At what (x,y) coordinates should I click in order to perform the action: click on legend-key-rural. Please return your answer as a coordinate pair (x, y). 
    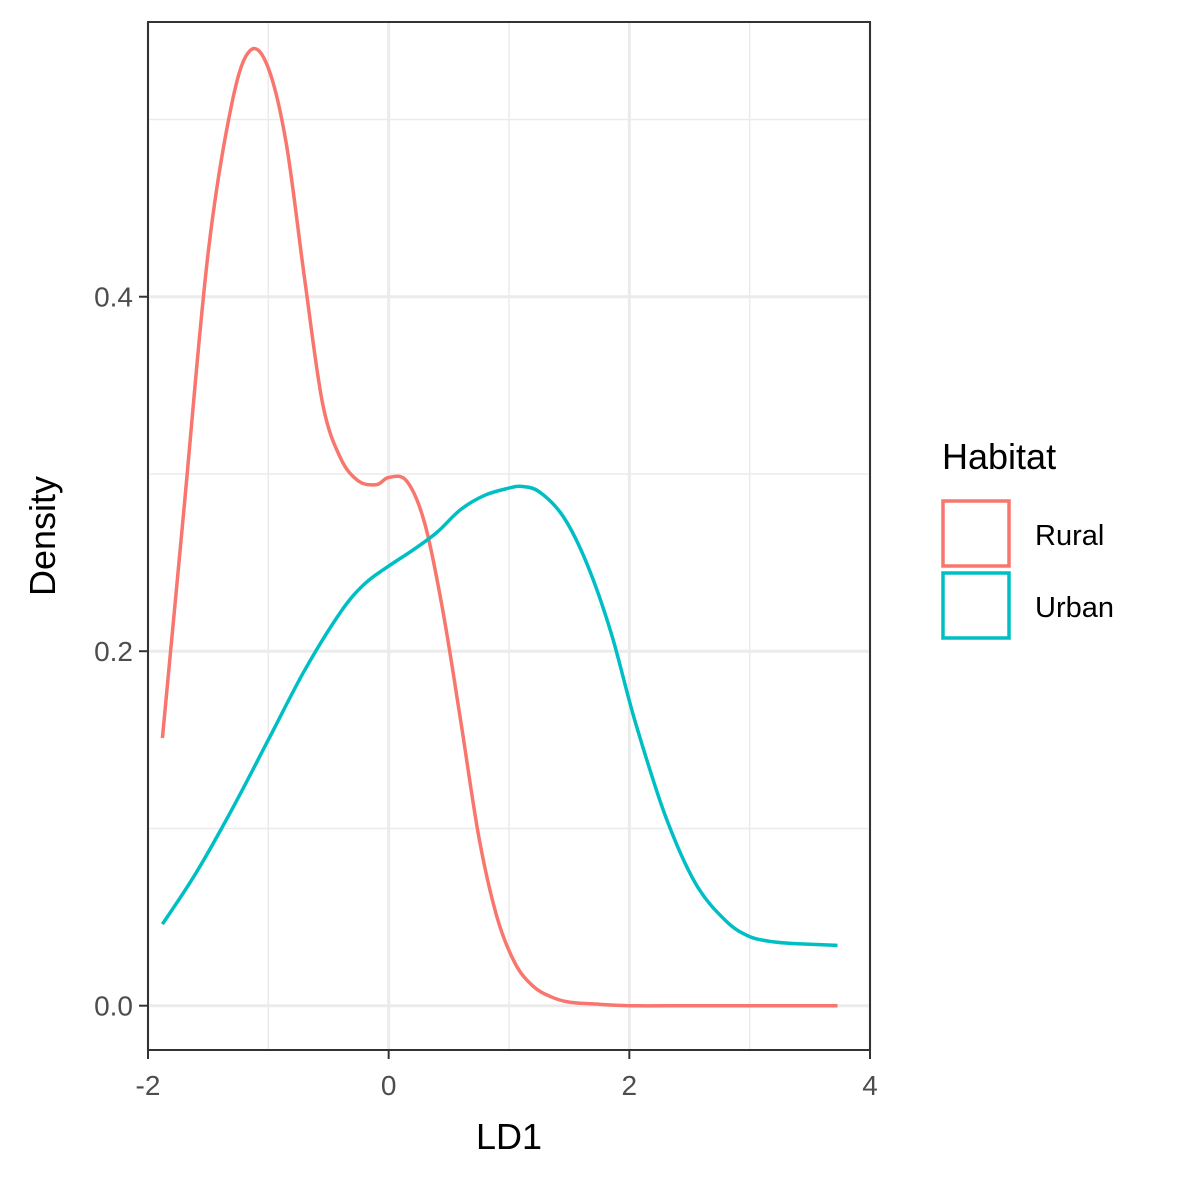
    Looking at the image, I should click on (976, 533).